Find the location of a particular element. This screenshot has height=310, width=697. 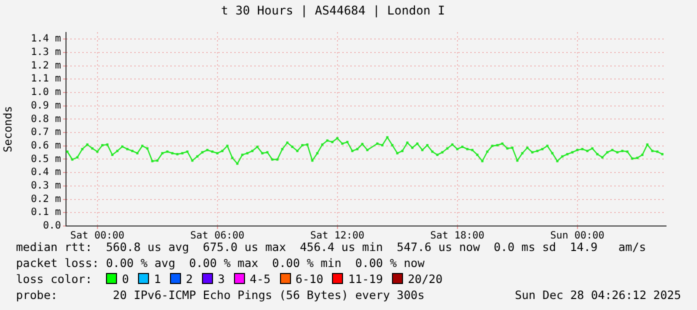

text: 6-10 is located at coordinates (310, 279).